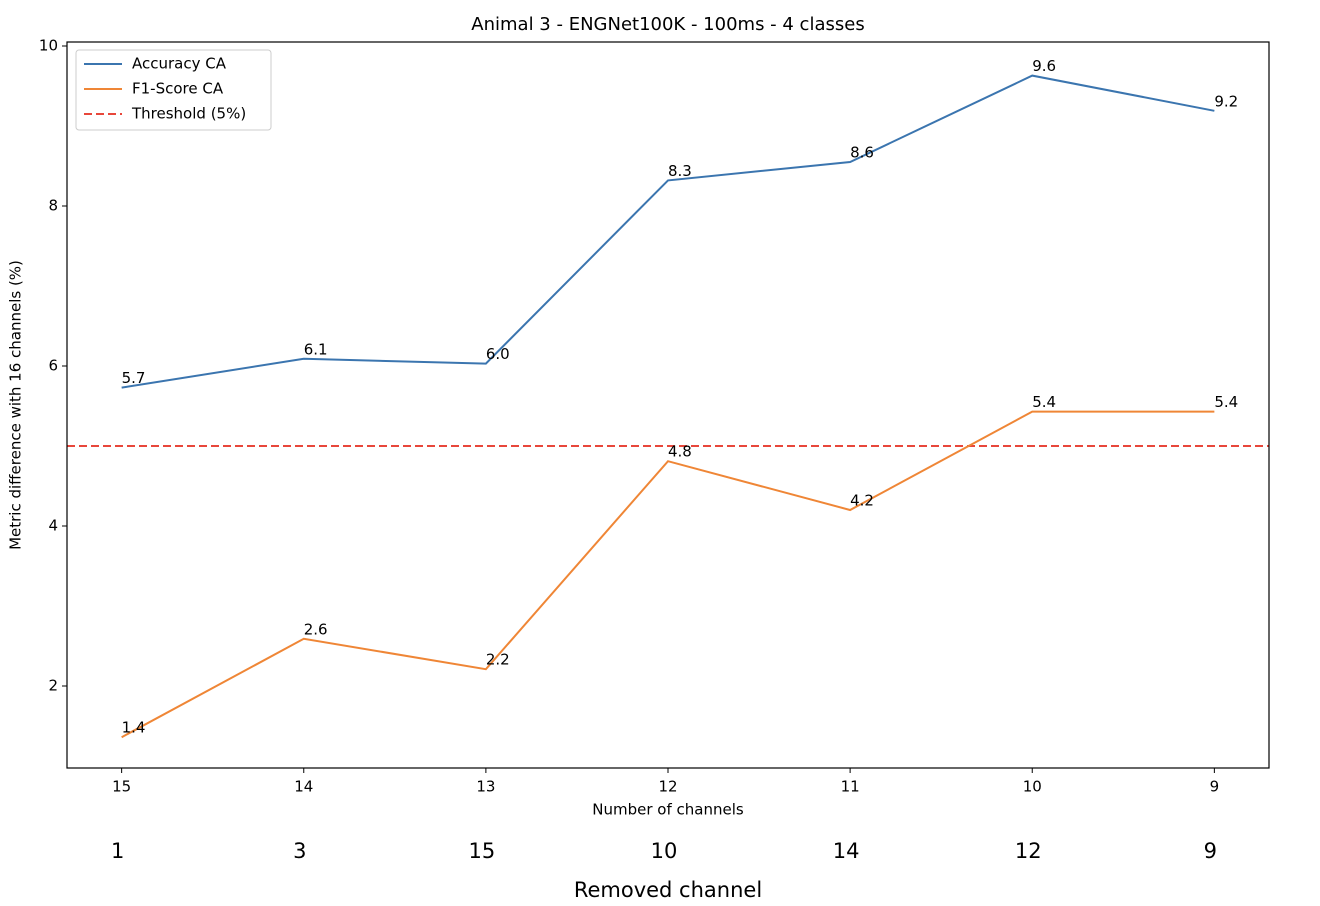 This screenshot has height=906, width=1320. Describe the element at coordinates (667, 787) in the screenshot. I see `x-tick-label: 12` at that location.